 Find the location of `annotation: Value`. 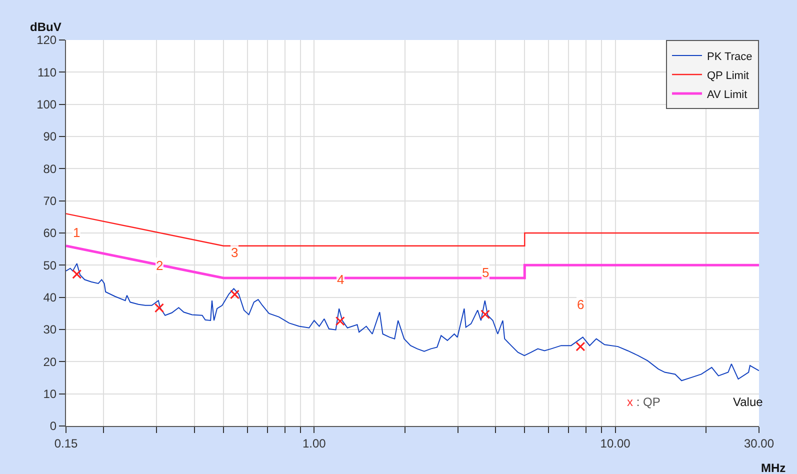

annotation: Value is located at coordinates (748, 402).